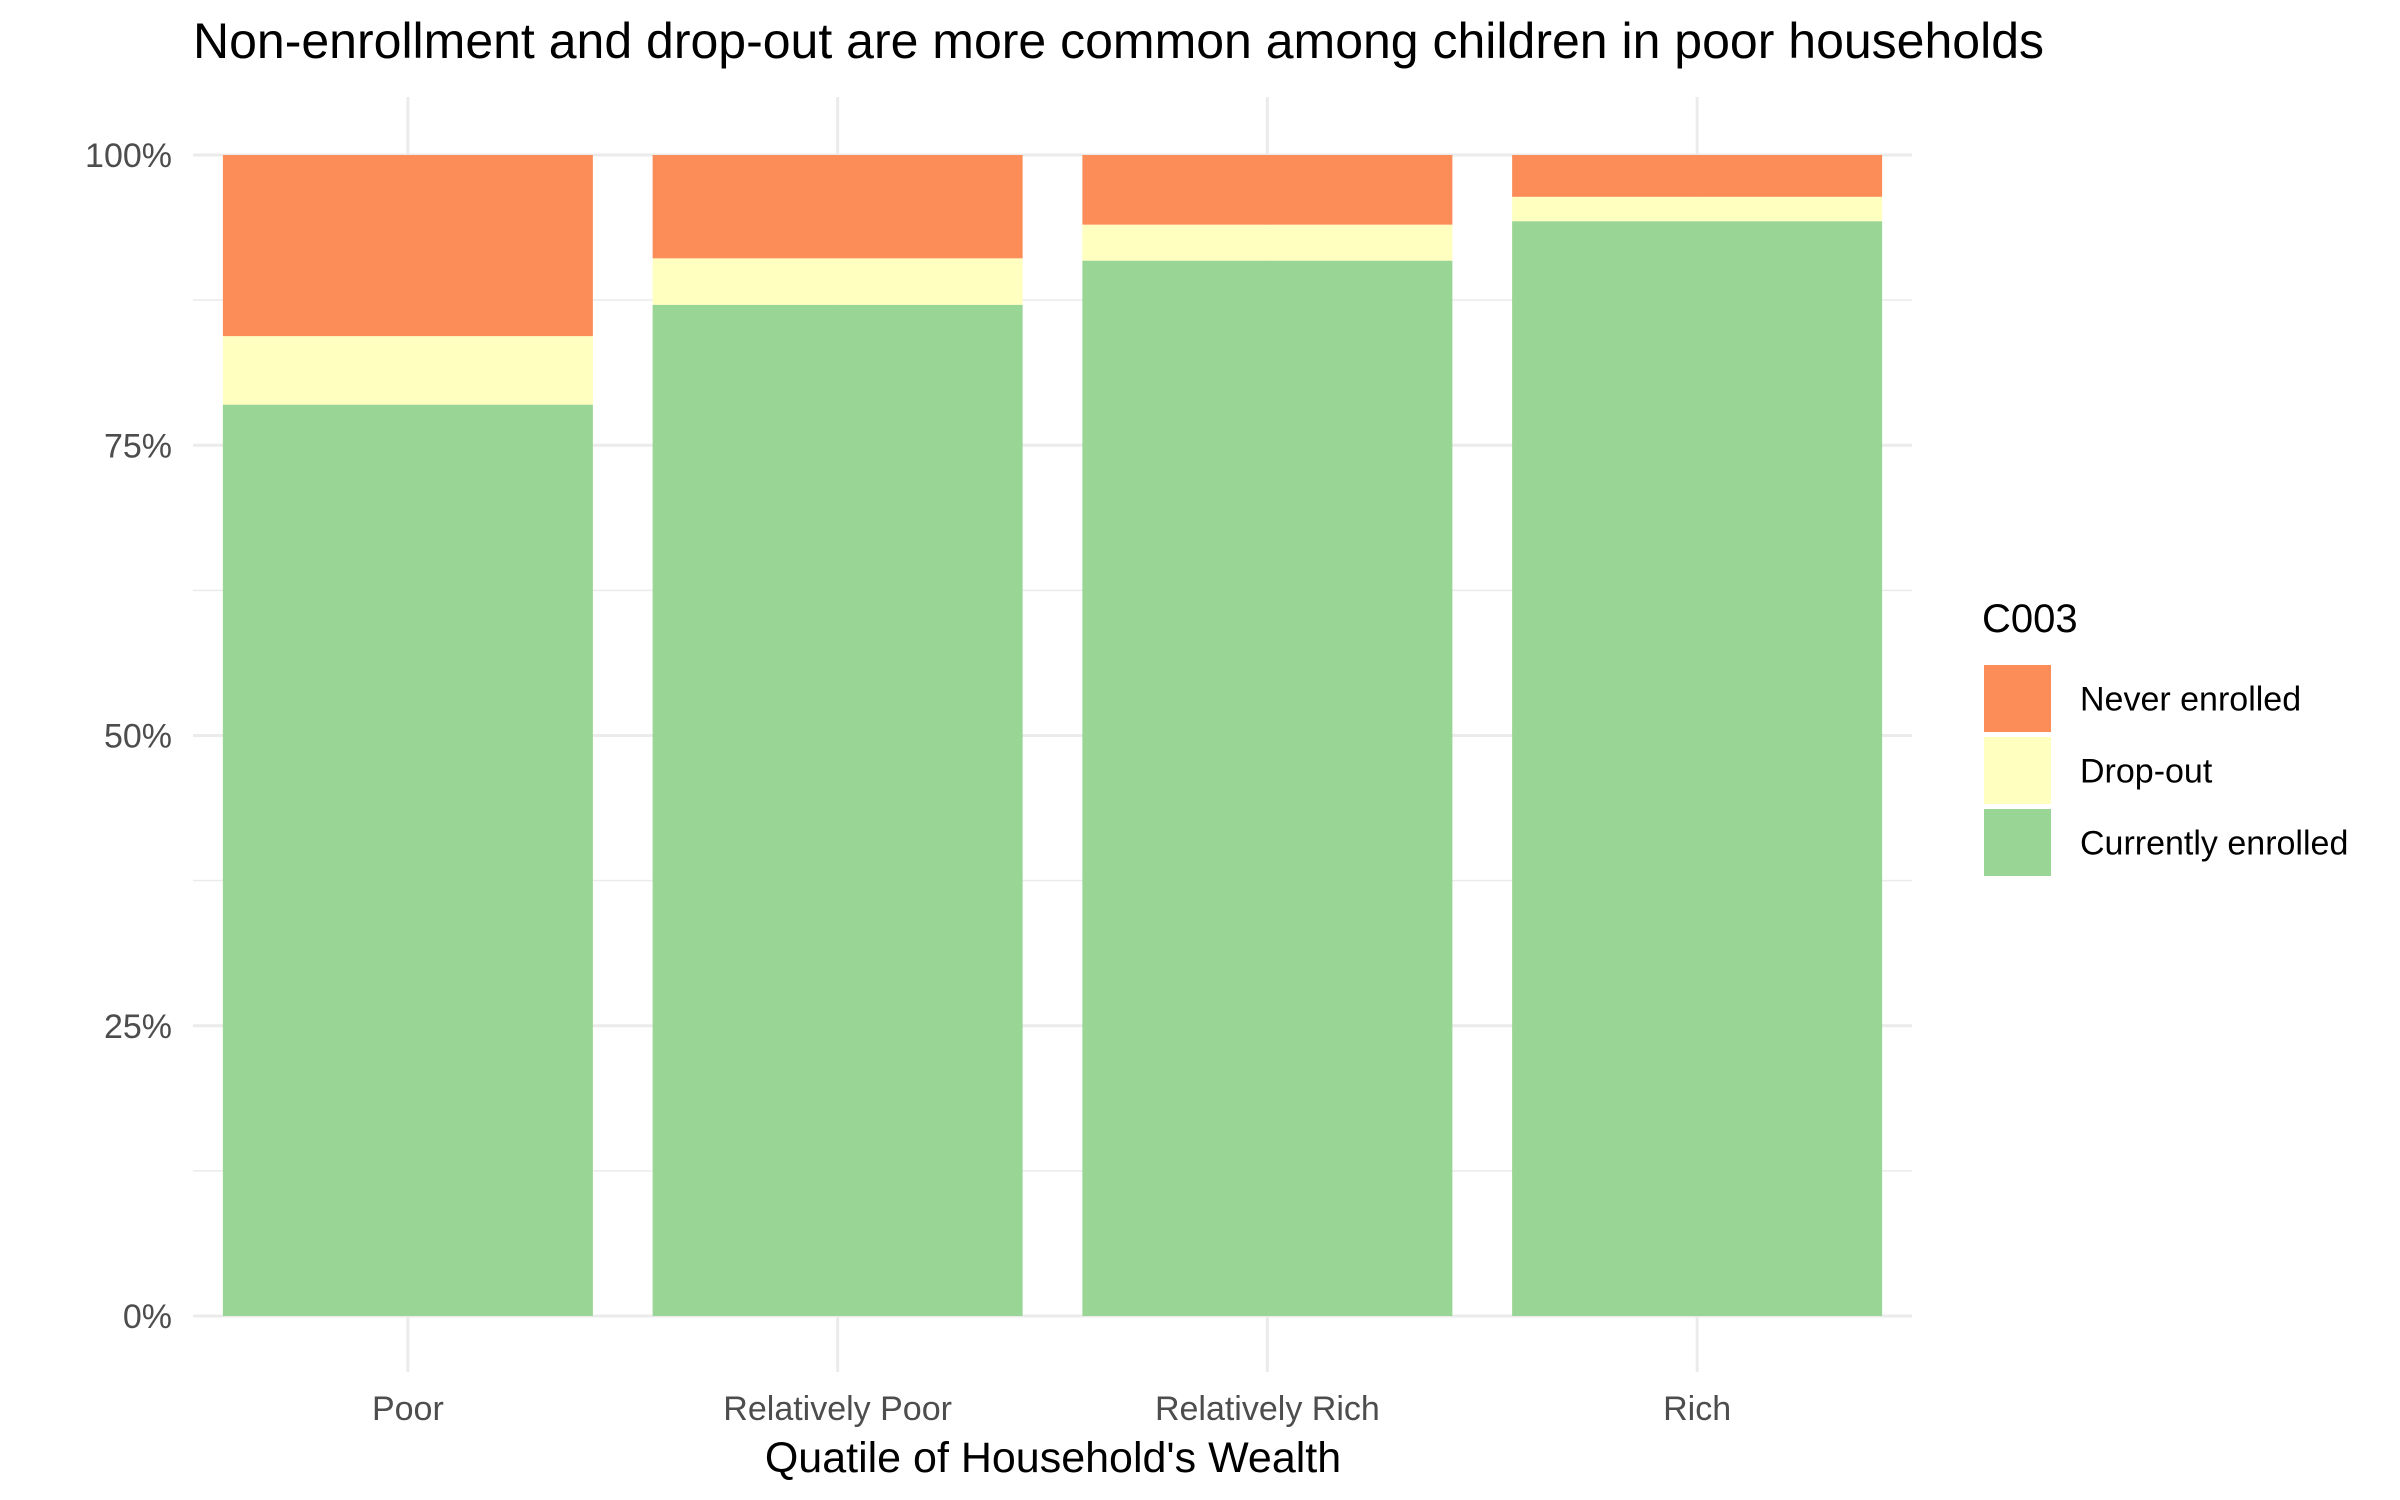  I want to click on legend-label: Never enrolled, so click(2190, 700).